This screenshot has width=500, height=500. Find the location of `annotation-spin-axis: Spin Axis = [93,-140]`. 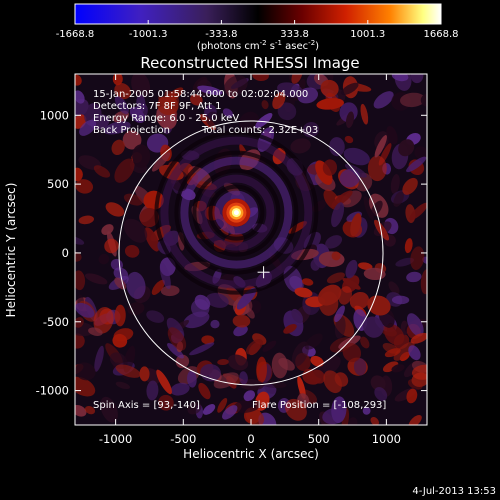

annotation-spin-axis: Spin Axis = [93,-140] is located at coordinates (146, 405).